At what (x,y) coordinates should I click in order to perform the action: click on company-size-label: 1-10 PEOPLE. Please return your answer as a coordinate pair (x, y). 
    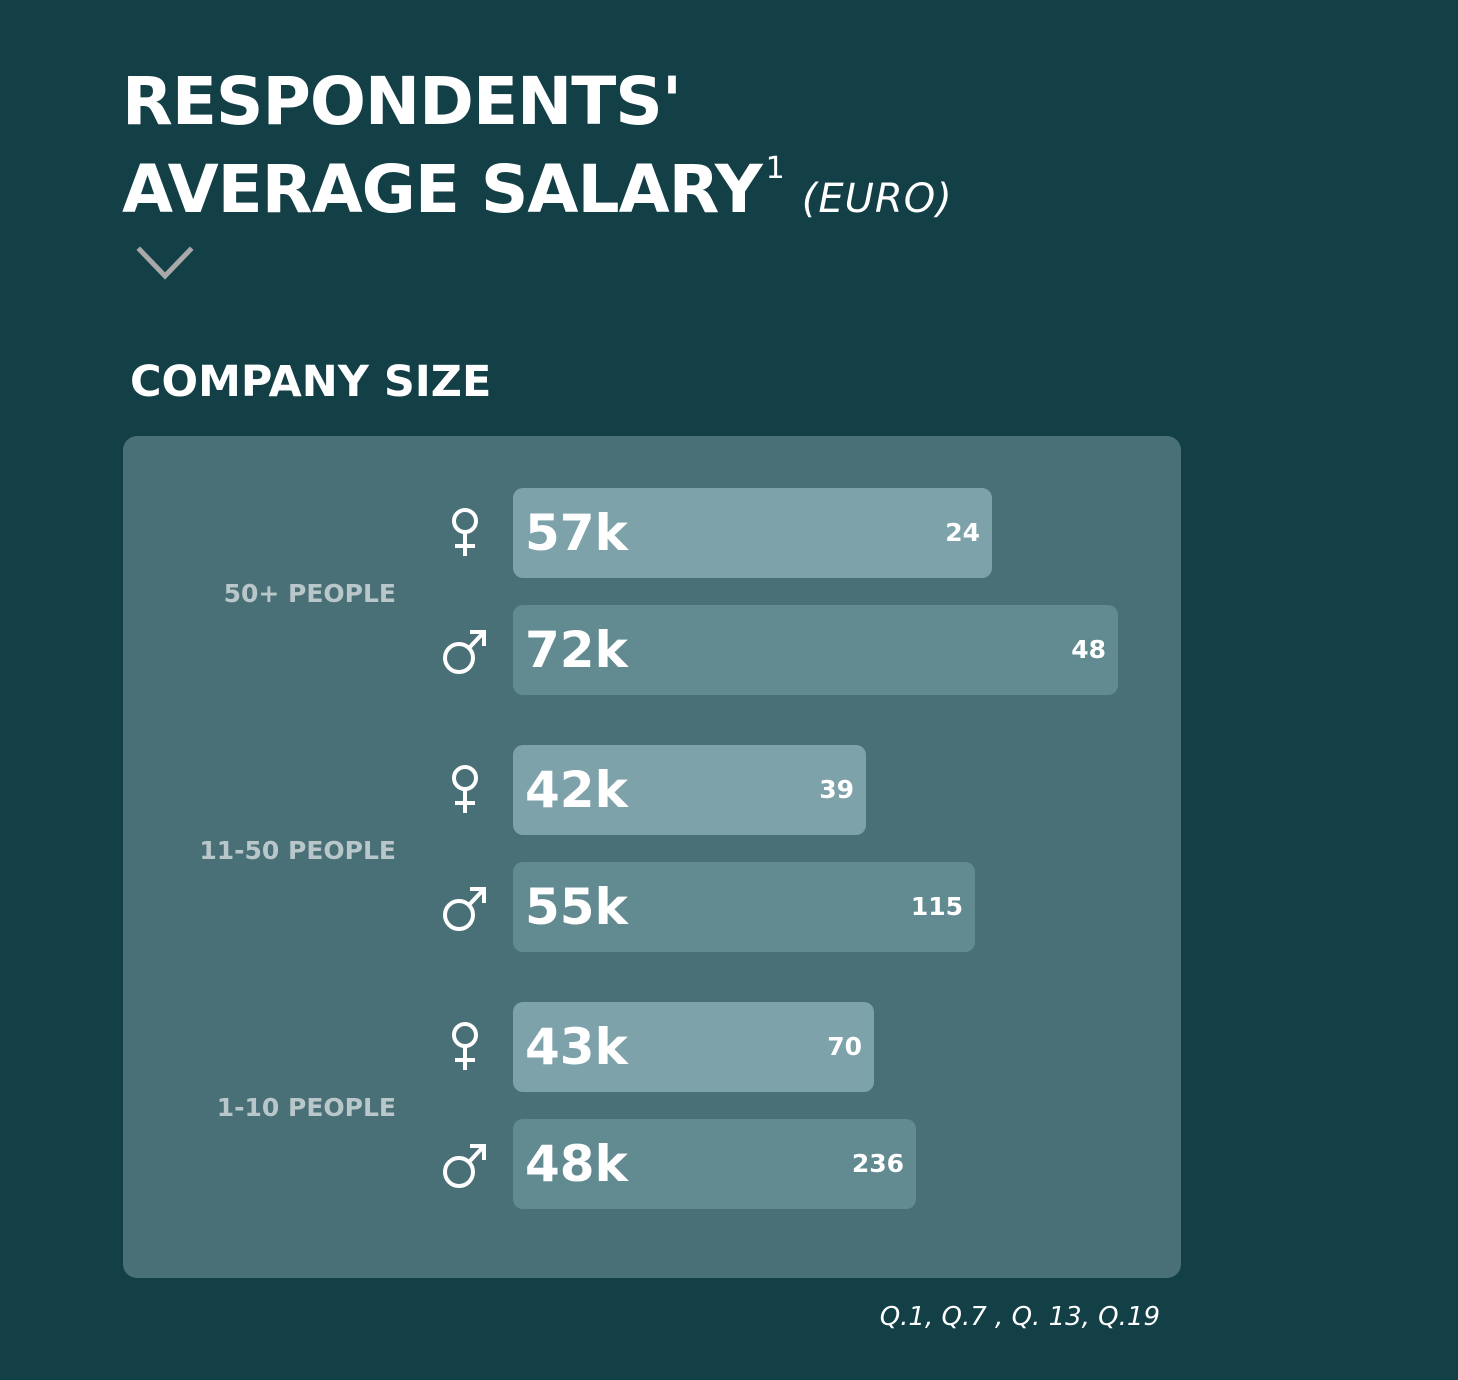
    Looking at the image, I should click on (306, 1107).